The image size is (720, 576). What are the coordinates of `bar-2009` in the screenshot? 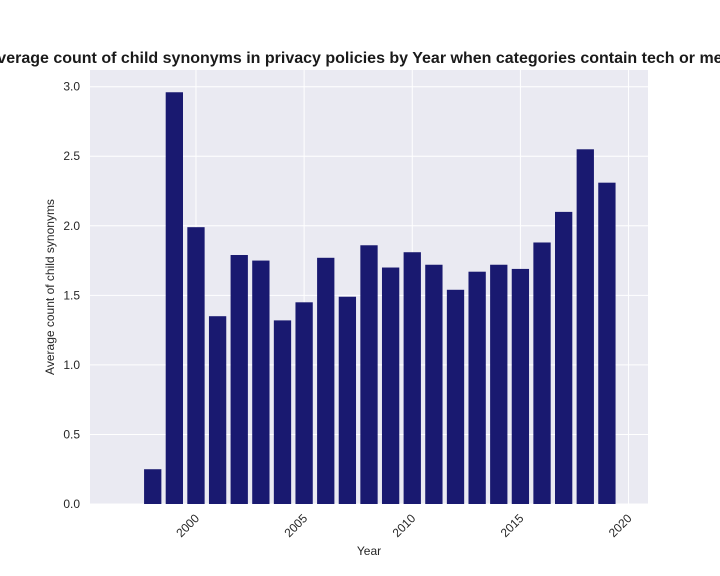 It's located at (390, 385).